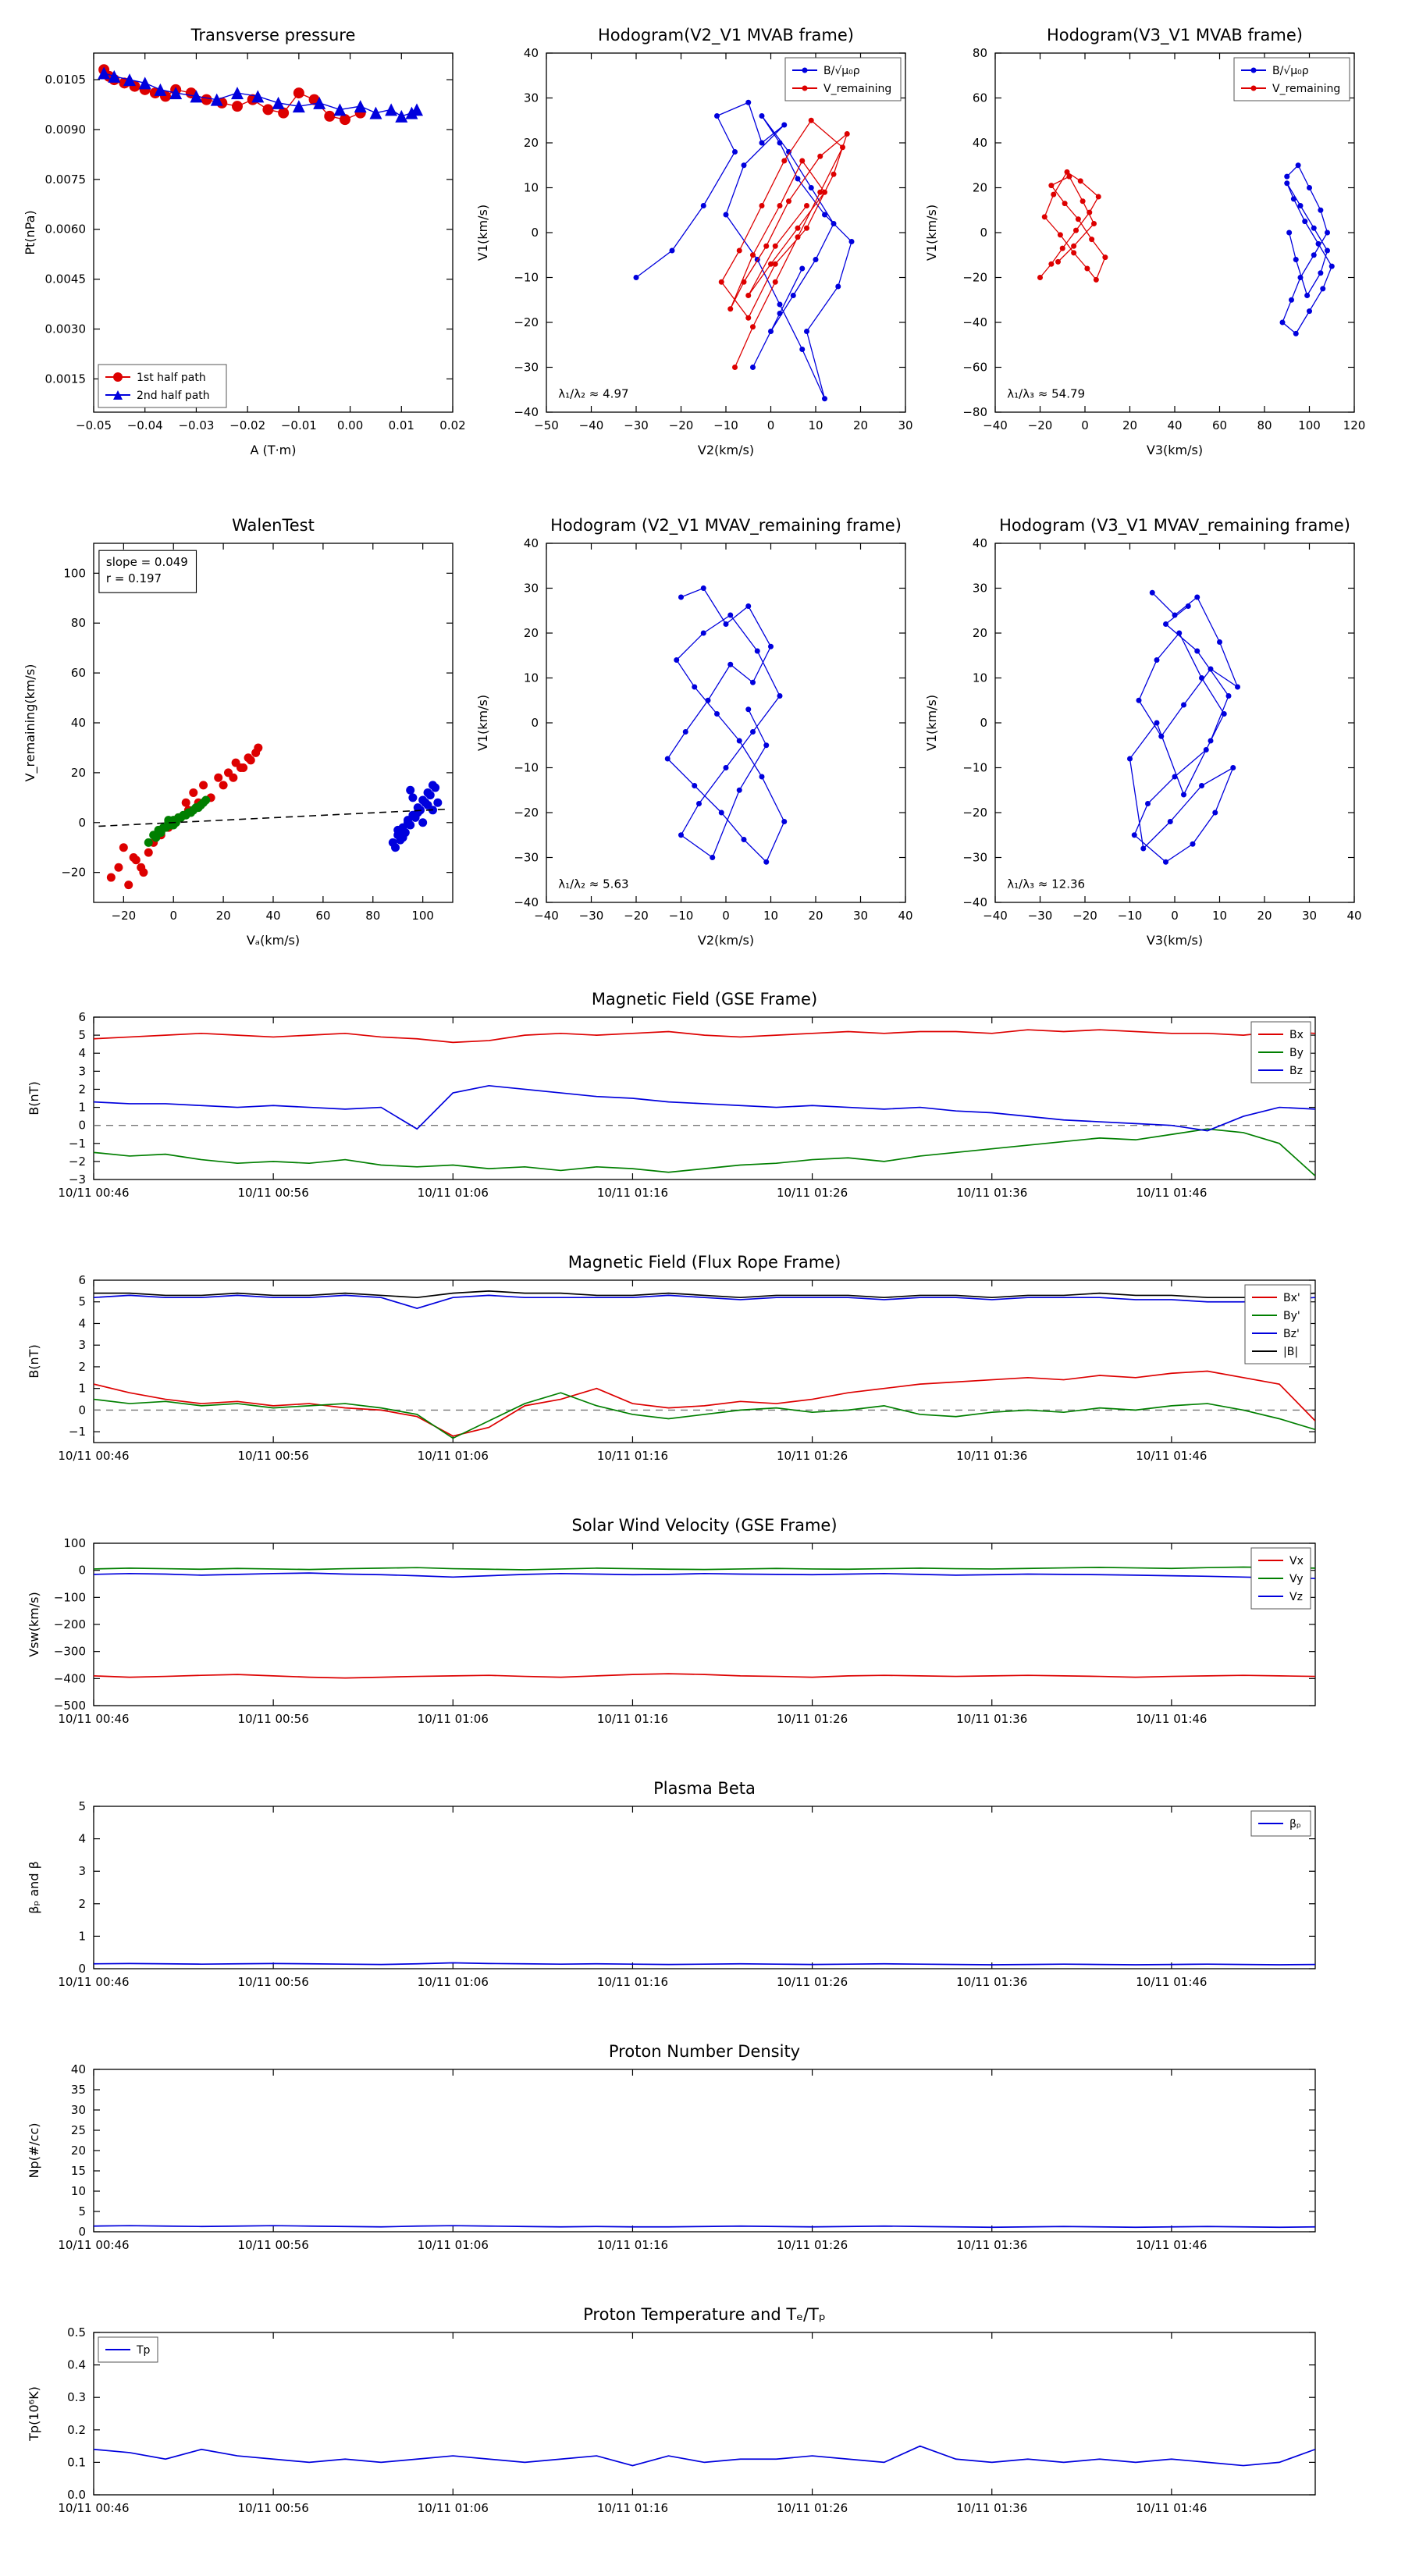 Image resolution: width=1405 pixels, height=2576 pixels. What do you see at coordinates (1291, 71) in the screenshot?
I see `legend-label: B/√μ₀ρ` at bounding box center [1291, 71].